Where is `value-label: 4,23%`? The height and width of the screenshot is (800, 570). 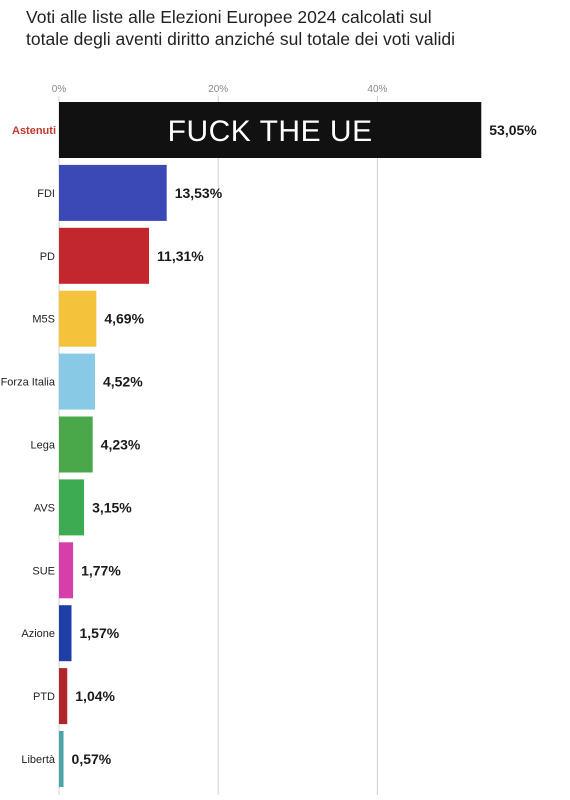
value-label: 4,23% is located at coordinates (121, 445).